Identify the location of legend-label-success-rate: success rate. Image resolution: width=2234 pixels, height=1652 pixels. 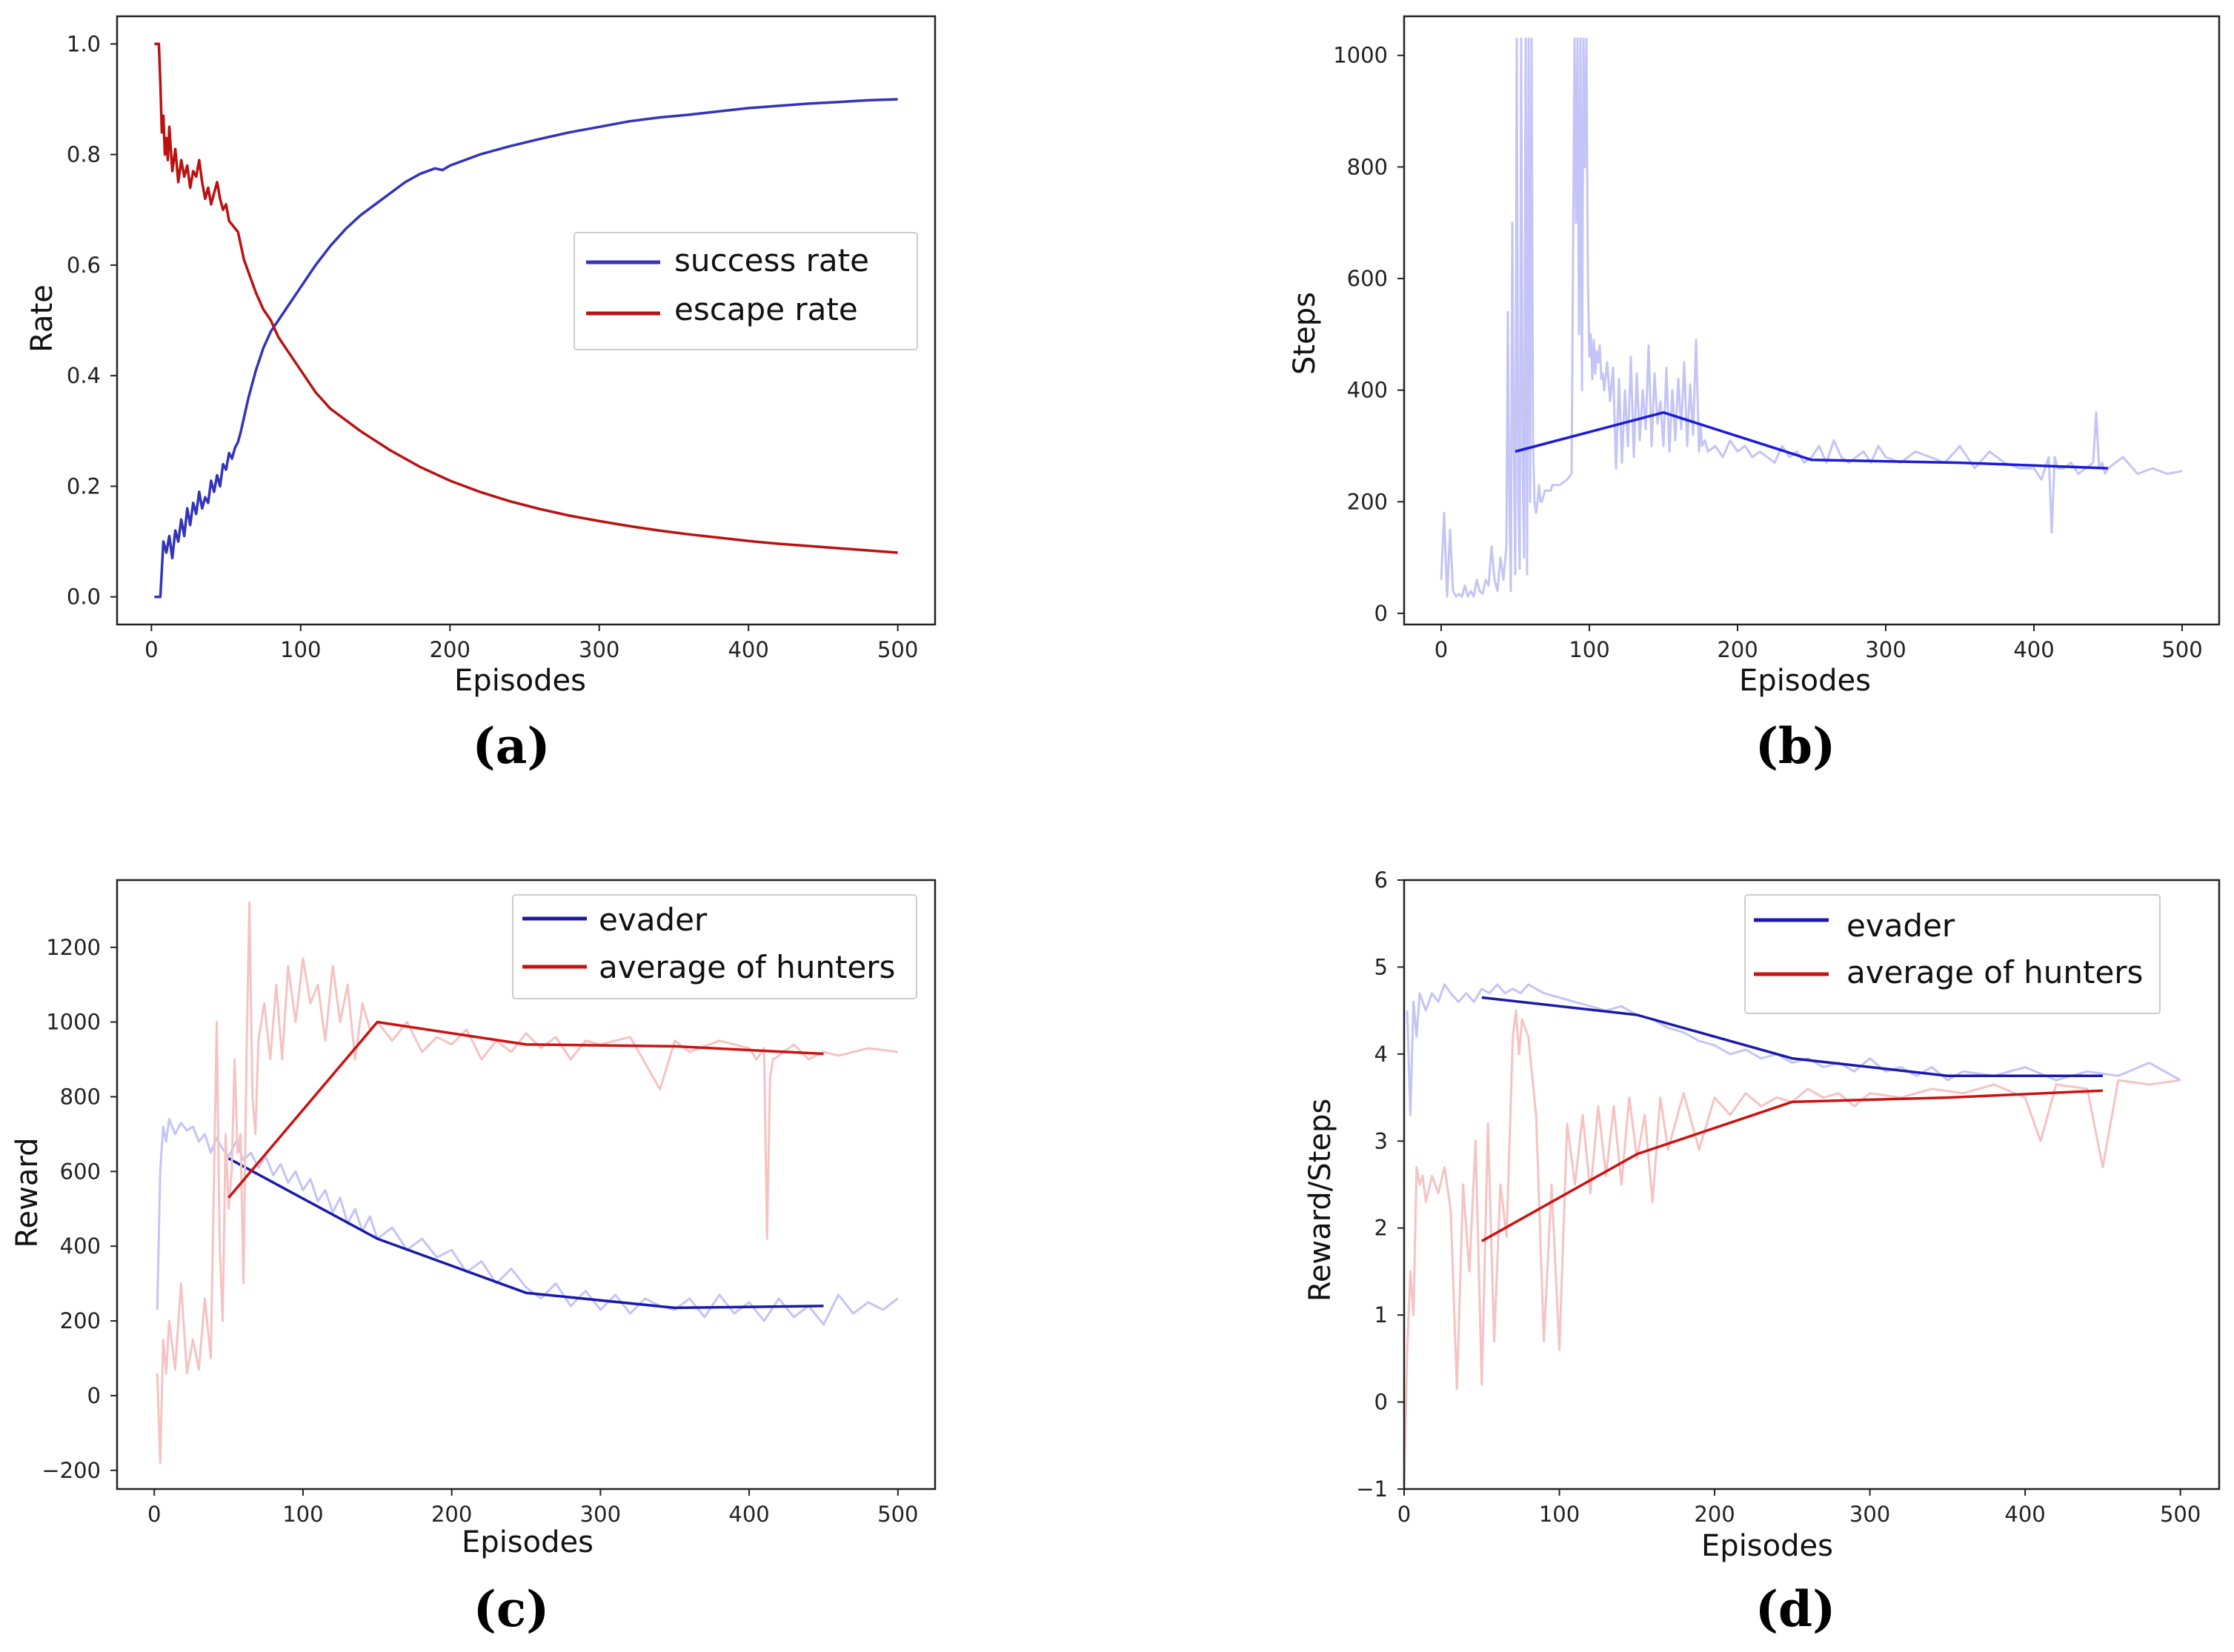
(771, 260).